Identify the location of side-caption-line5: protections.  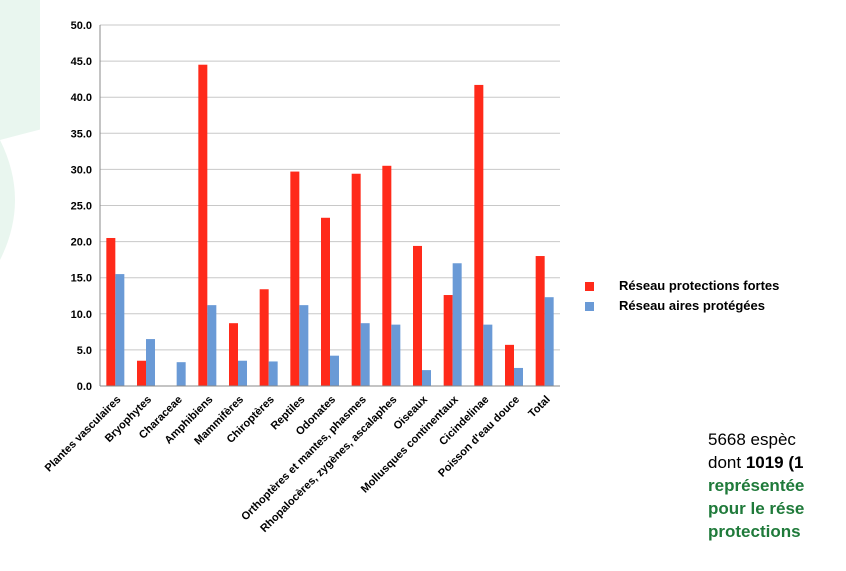
(754, 531).